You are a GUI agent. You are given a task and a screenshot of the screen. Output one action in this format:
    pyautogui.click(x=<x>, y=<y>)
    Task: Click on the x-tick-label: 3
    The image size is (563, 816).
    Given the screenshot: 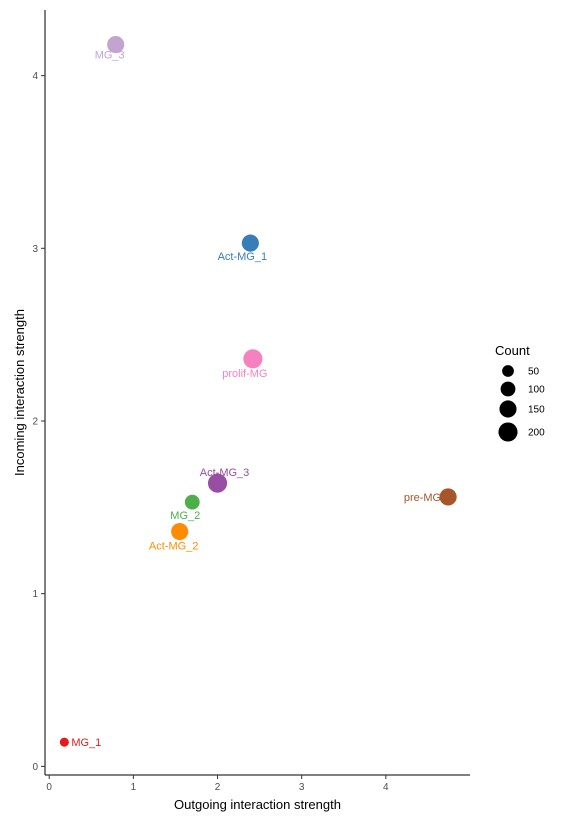 What is the action you would take?
    pyautogui.click(x=302, y=787)
    